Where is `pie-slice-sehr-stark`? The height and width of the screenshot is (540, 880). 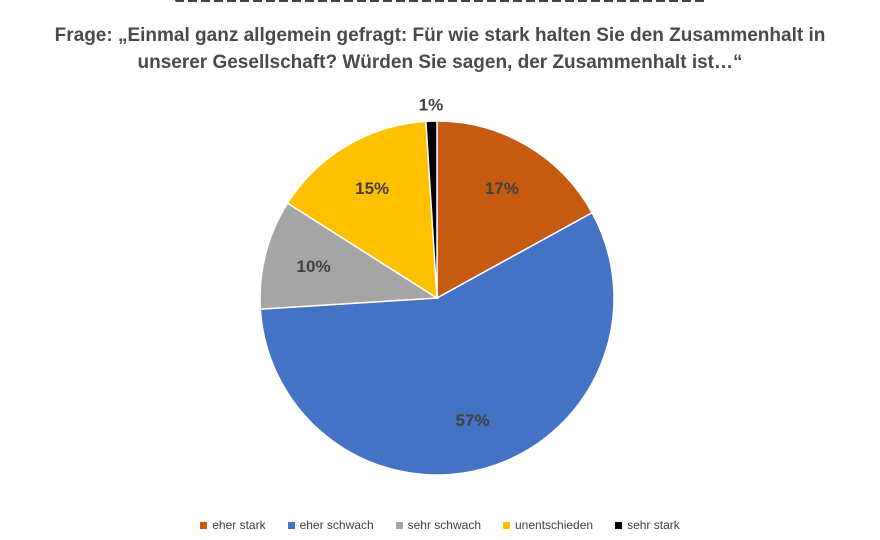
pie-slice-sehr-stark is located at coordinates (431, 209).